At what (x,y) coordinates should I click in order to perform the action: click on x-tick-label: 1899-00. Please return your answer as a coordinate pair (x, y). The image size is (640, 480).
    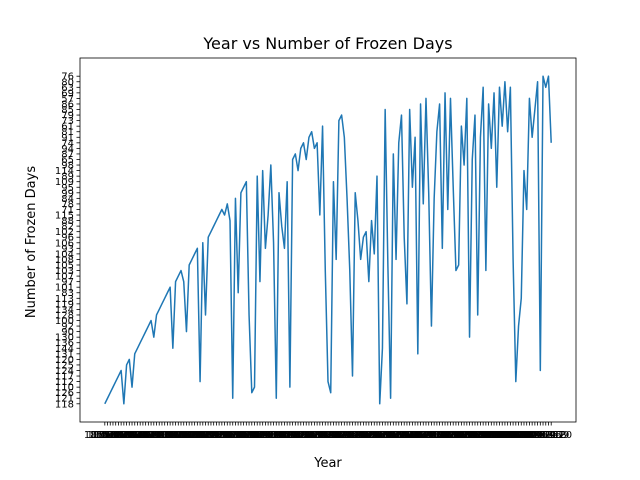
    Looking at the image, I should click on (225, 435).